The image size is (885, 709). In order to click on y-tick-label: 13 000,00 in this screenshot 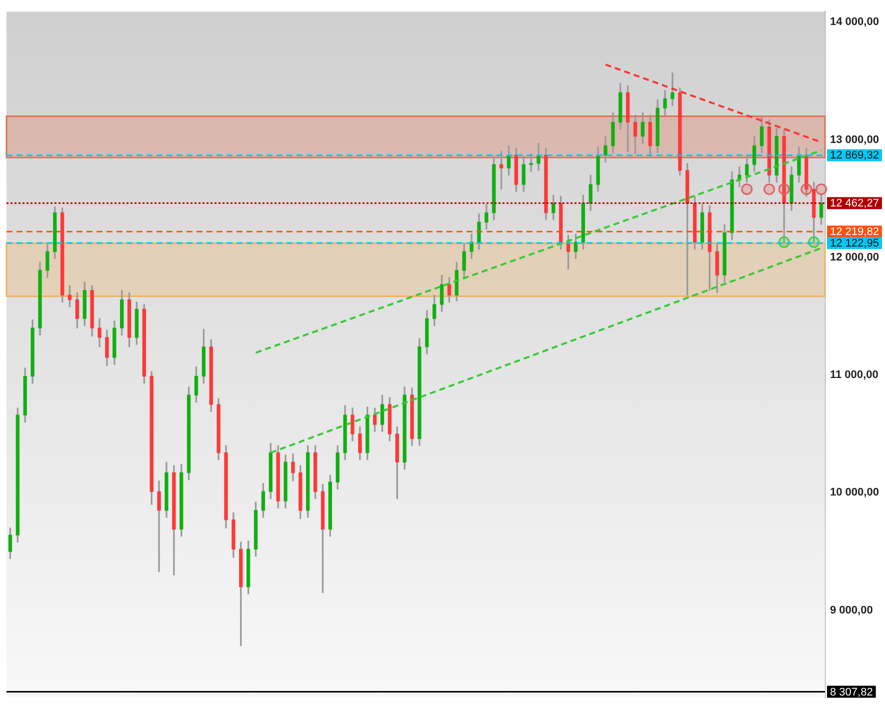, I will do `click(854, 140)`.